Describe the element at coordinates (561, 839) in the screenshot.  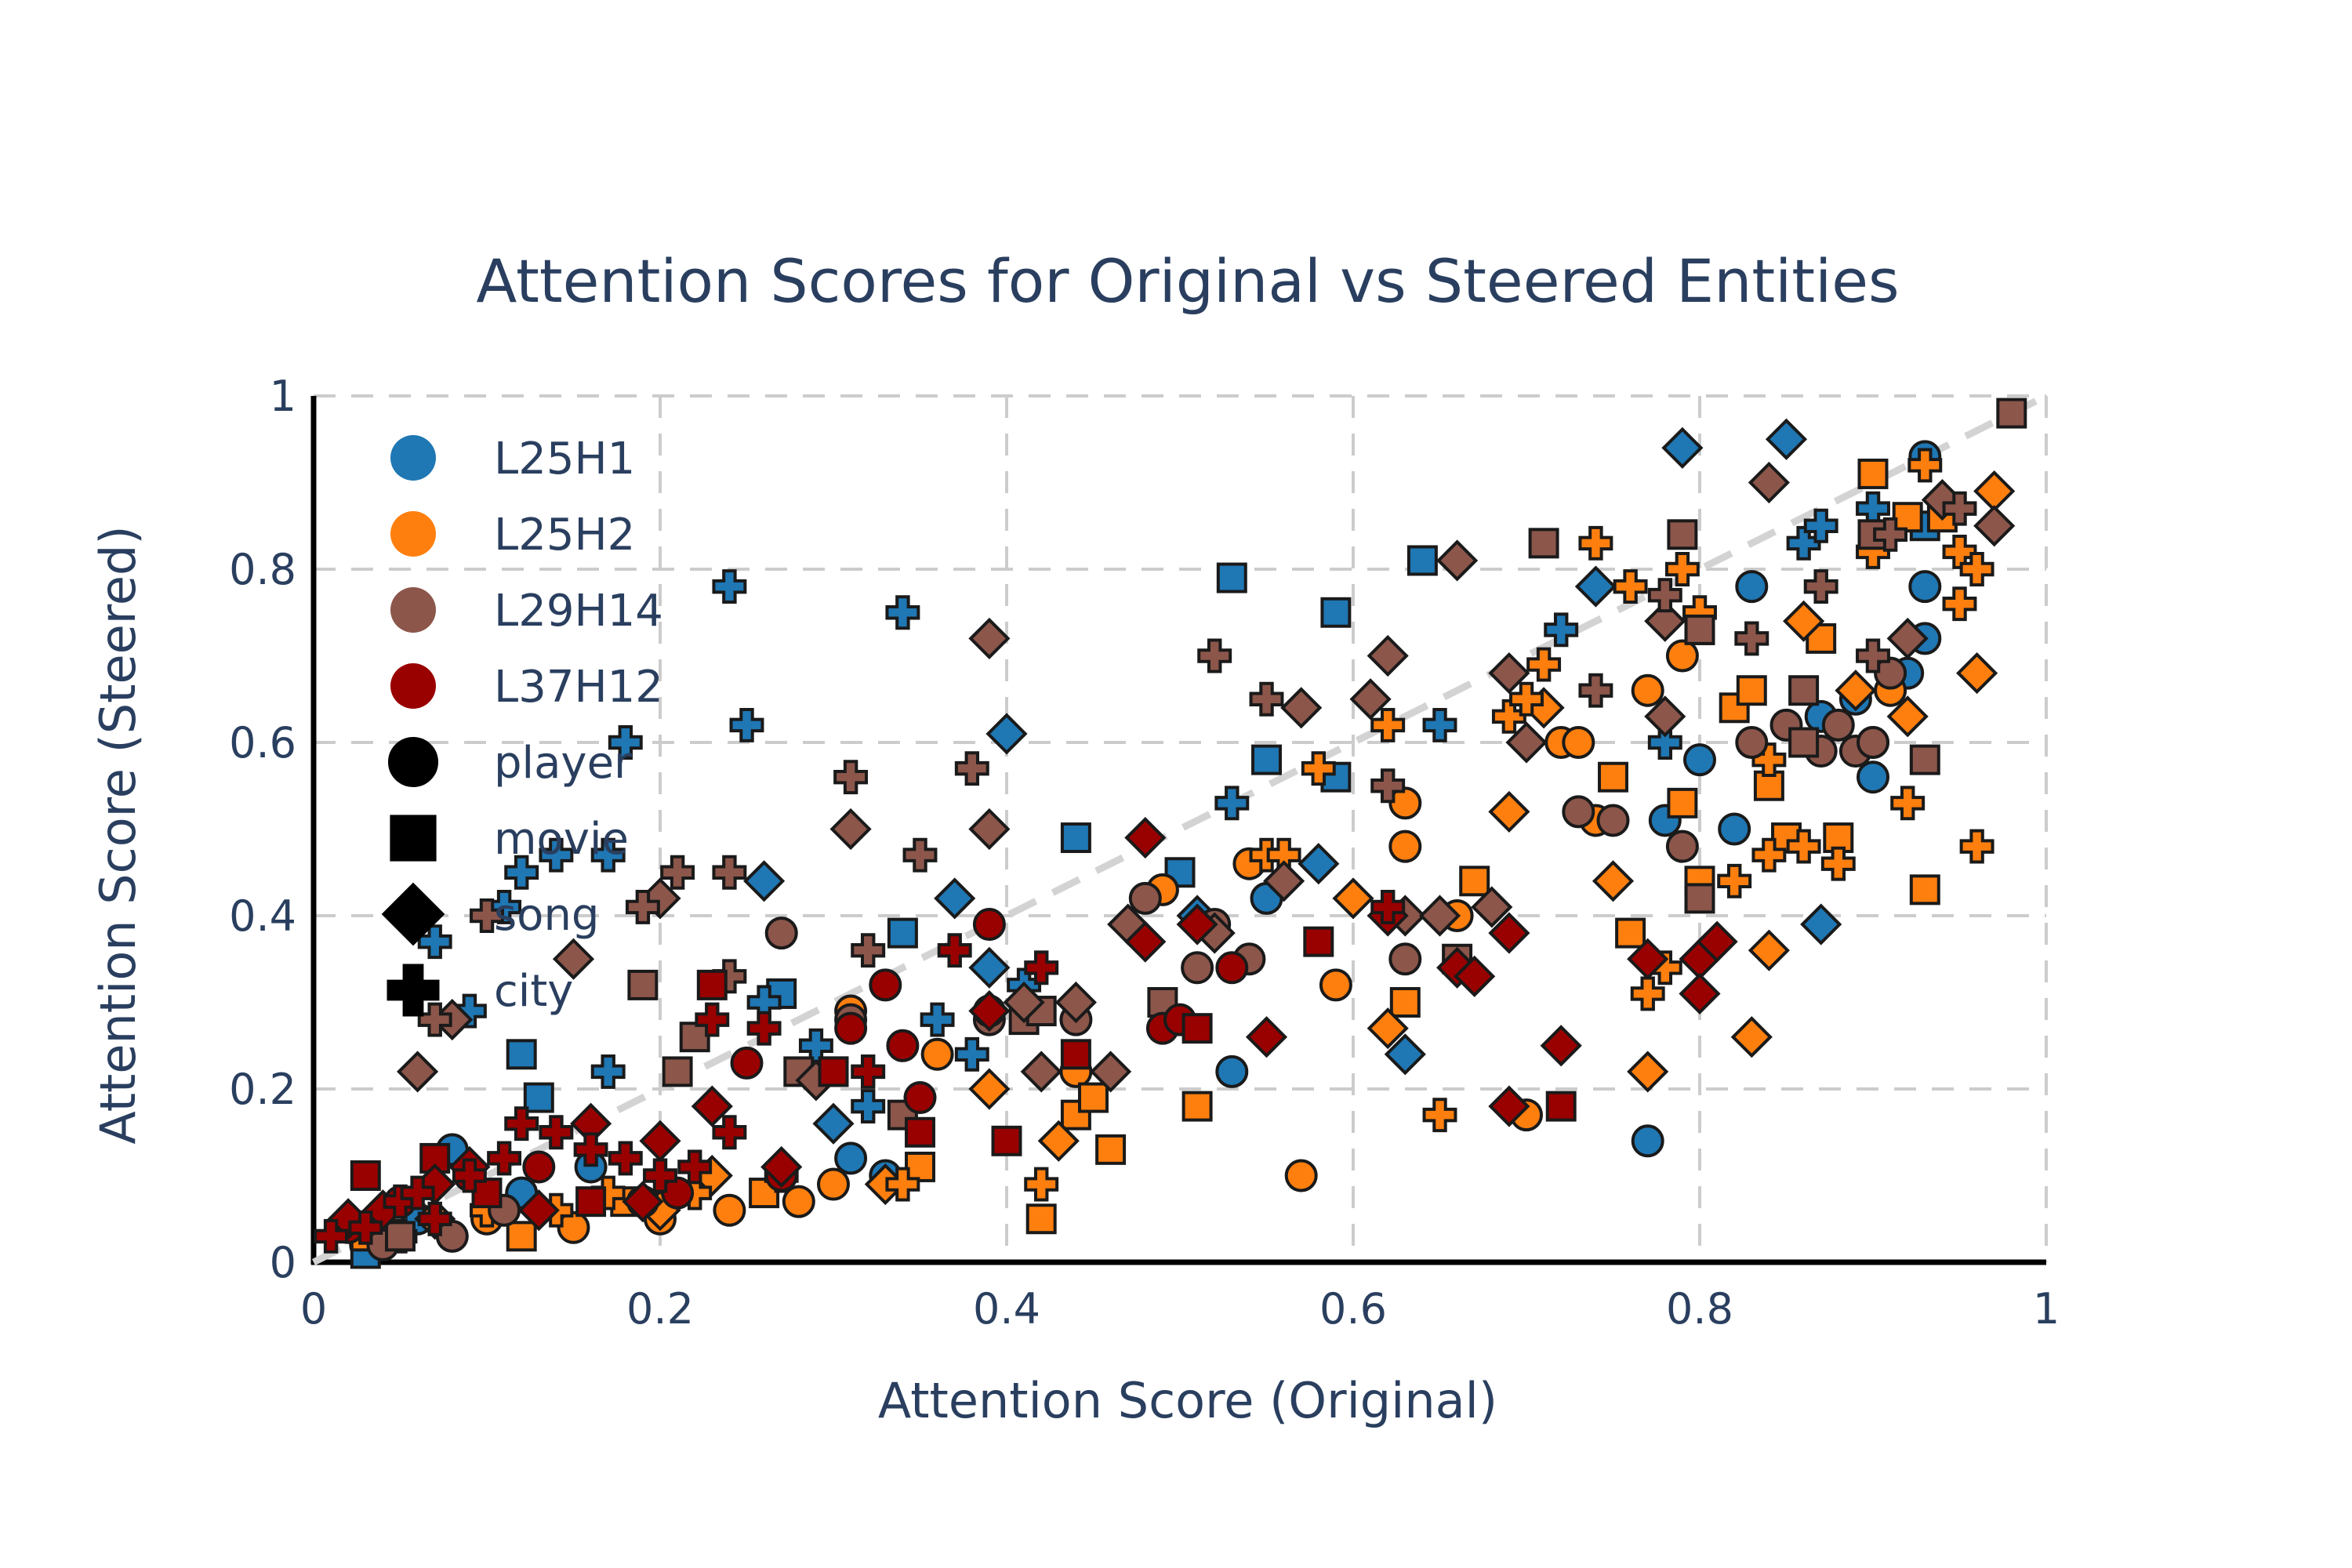
I see `legend-label: movie` at that location.